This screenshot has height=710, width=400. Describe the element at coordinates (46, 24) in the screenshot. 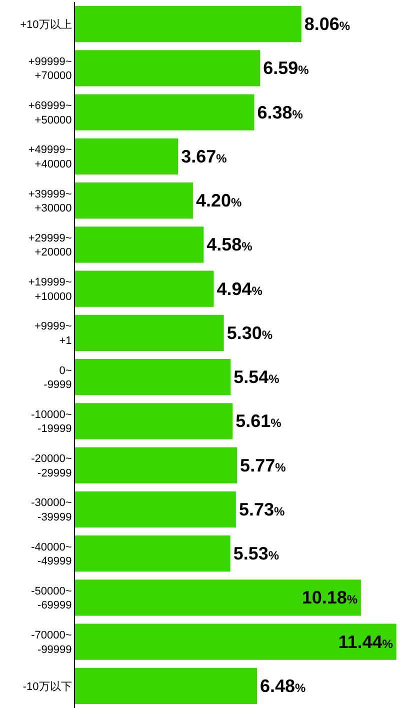

I see `y-tick-label: +10万以上` at that location.